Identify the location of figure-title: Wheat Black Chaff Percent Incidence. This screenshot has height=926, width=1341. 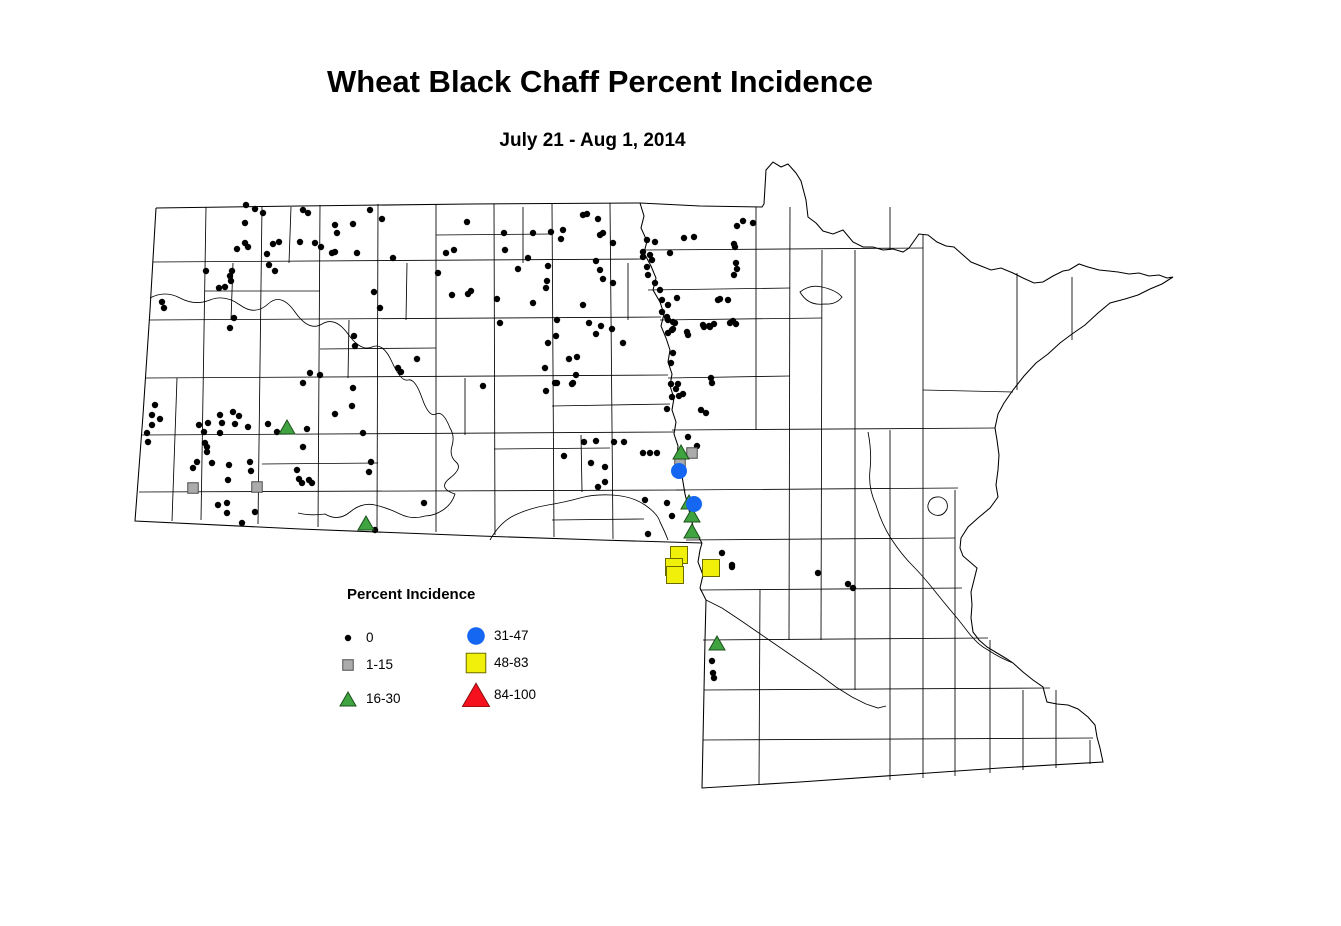
(600, 81).